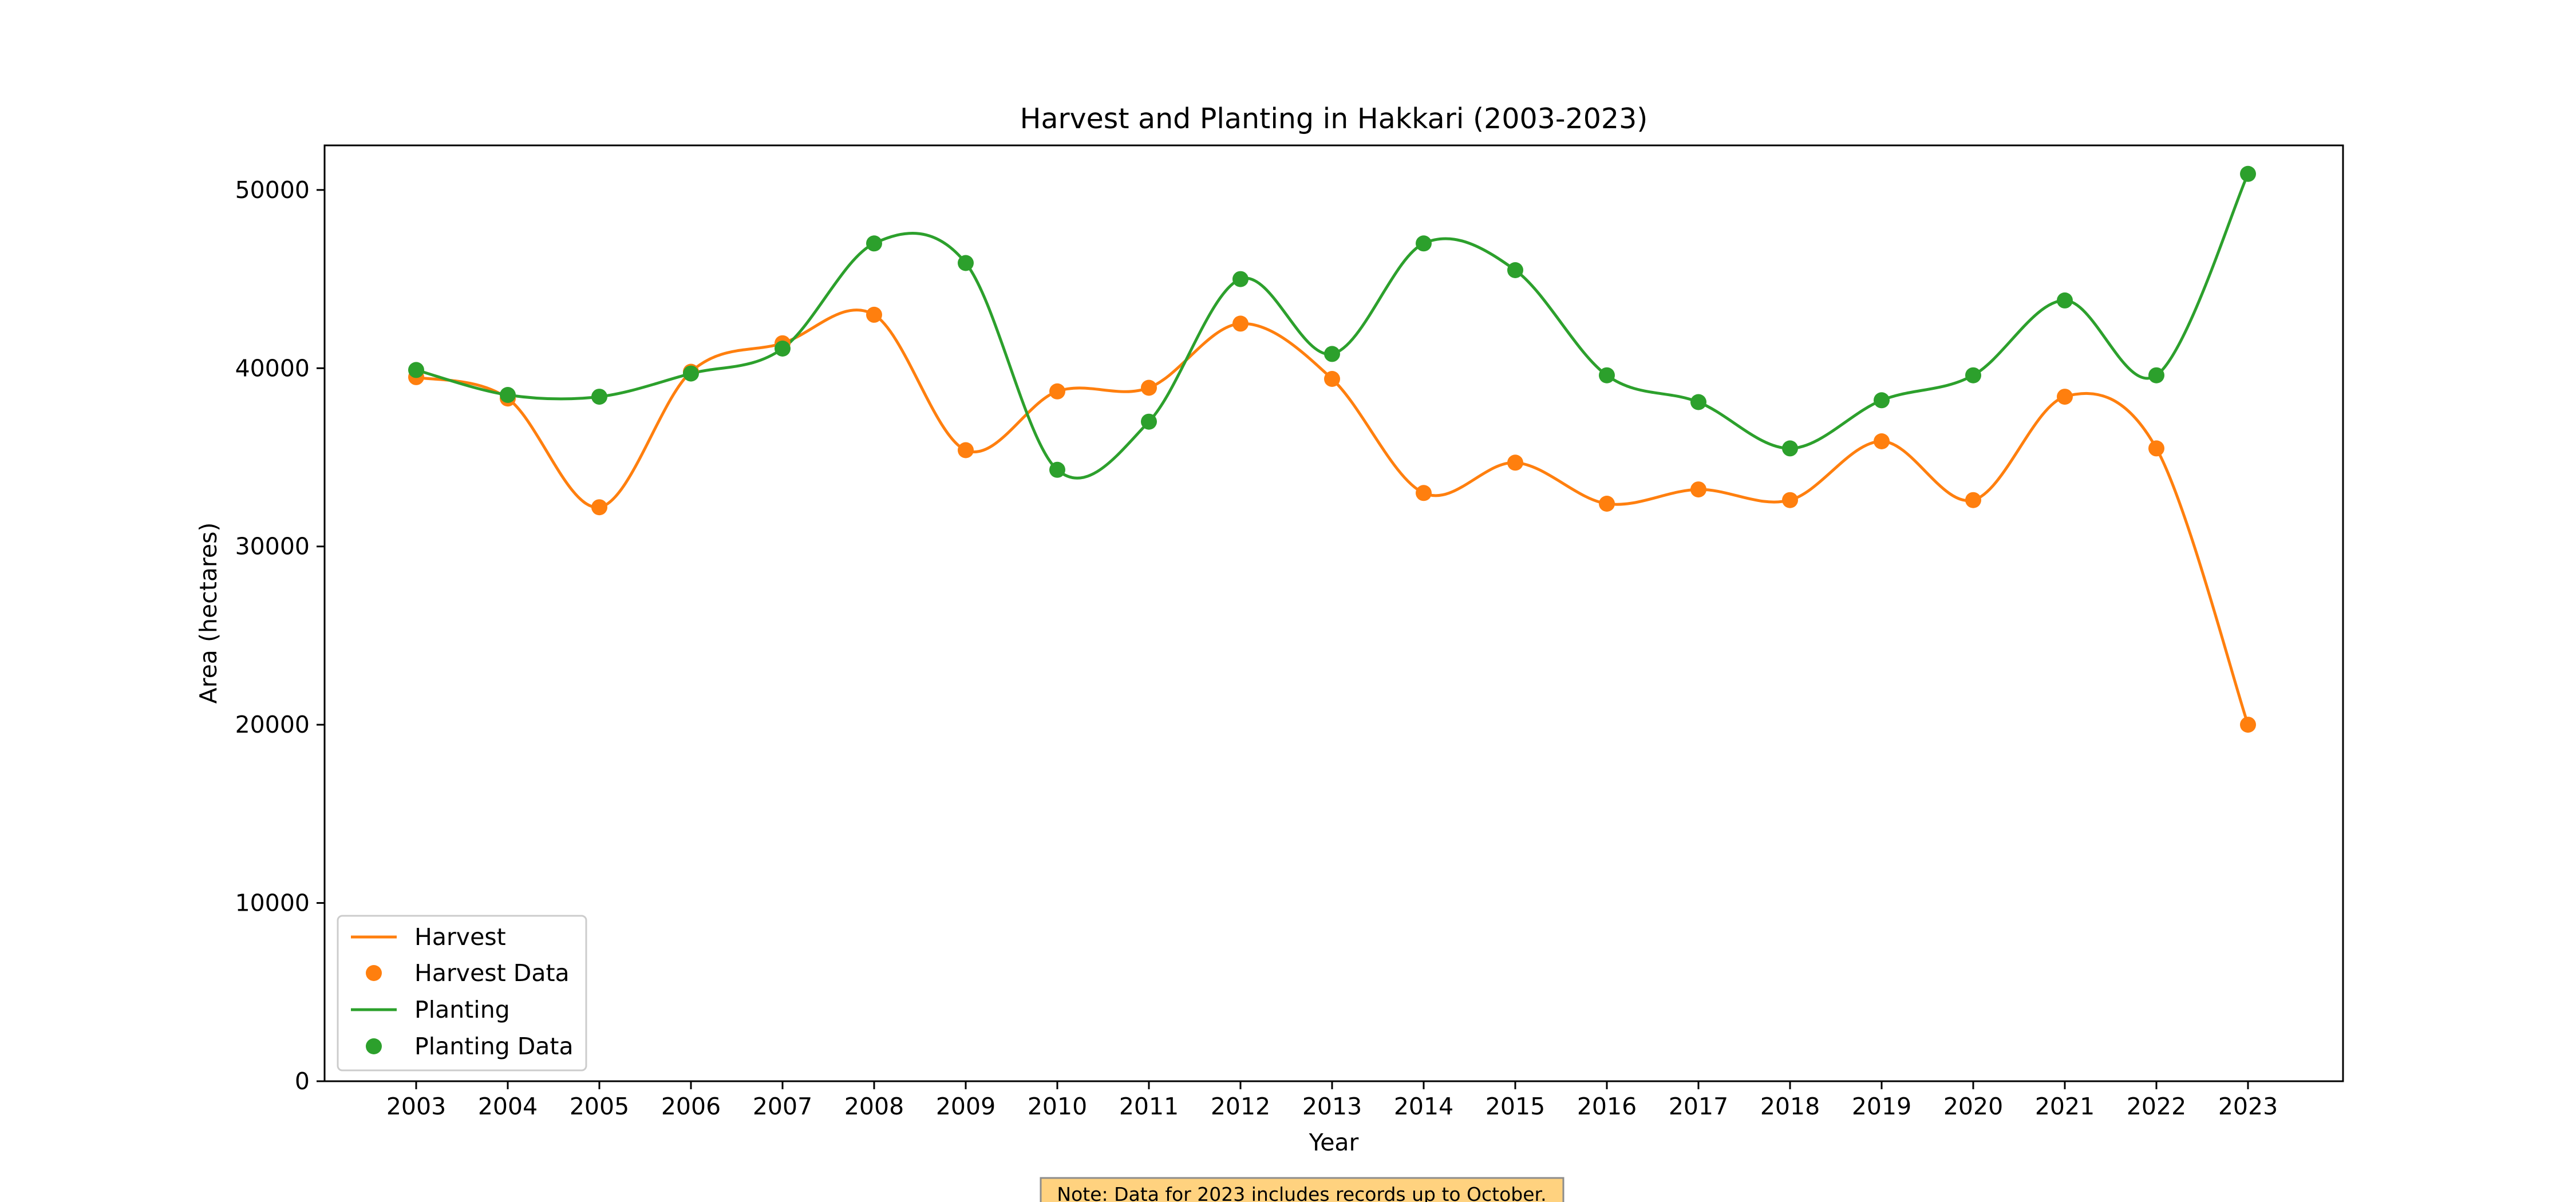 The width and height of the screenshot is (2576, 1202). What do you see at coordinates (1607, 1106) in the screenshot?
I see `x-tick-label: 2016` at bounding box center [1607, 1106].